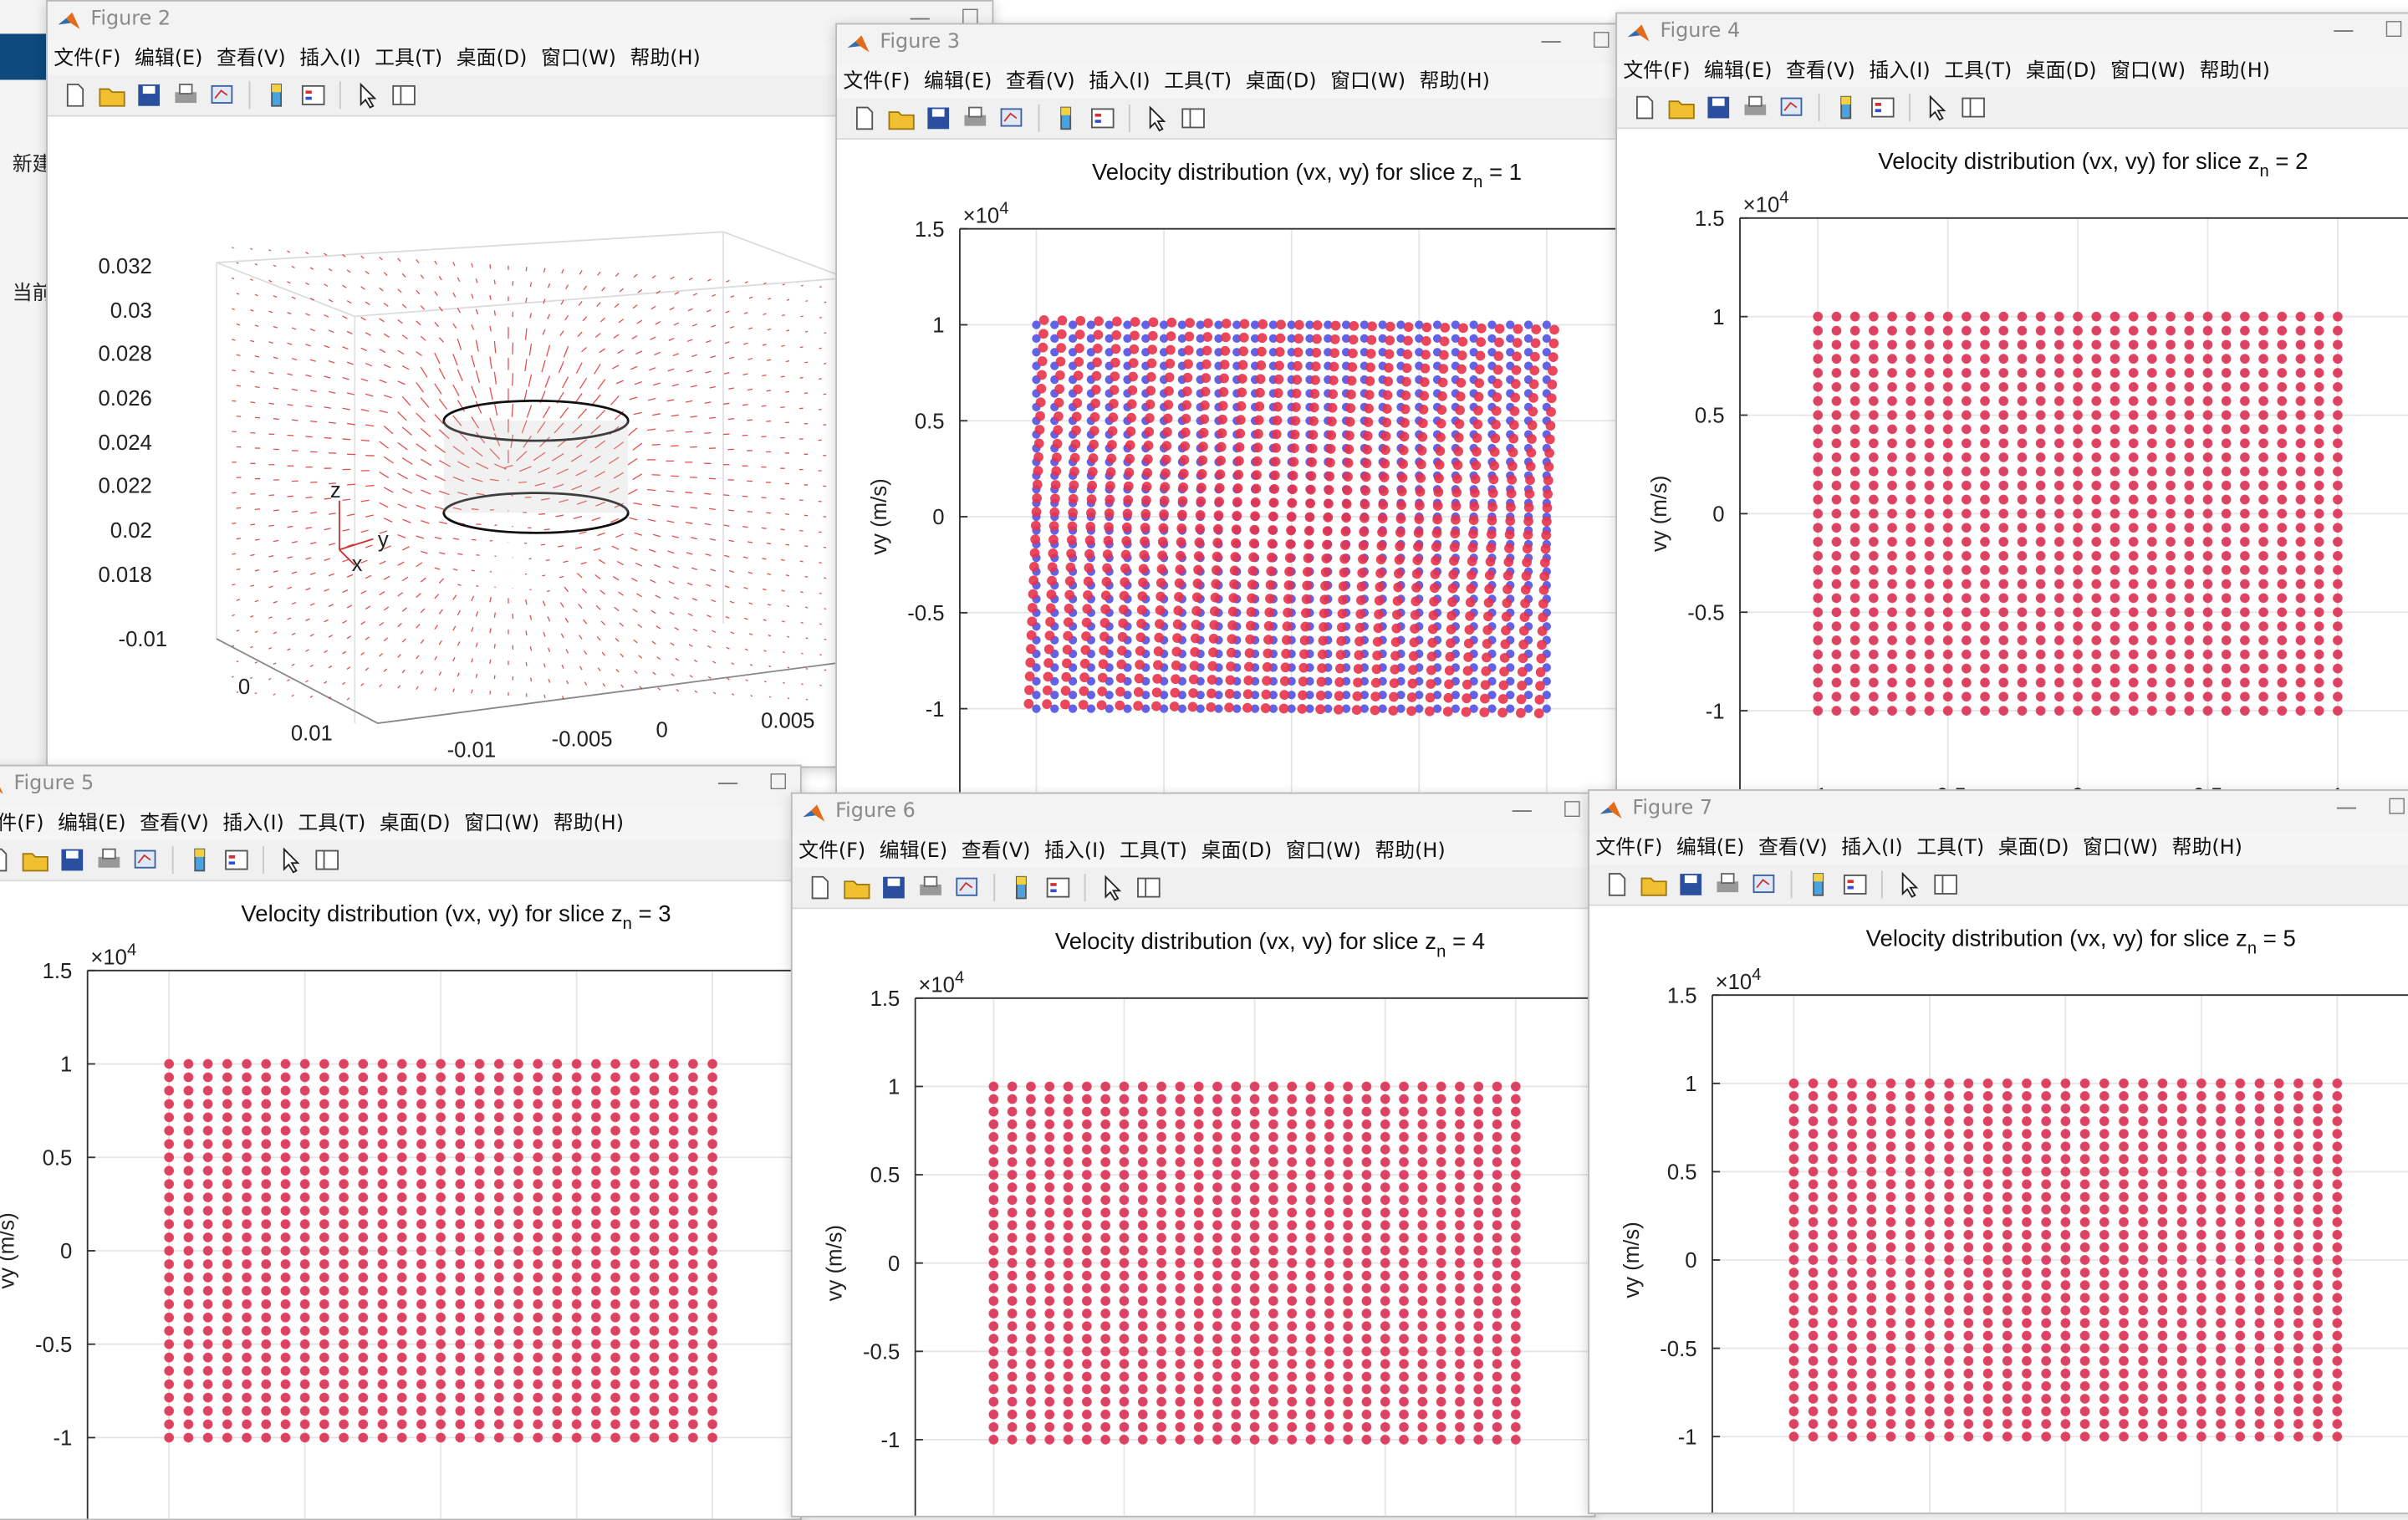 Image resolution: width=2408 pixels, height=1520 pixels. I want to click on title-bar: Figure 3—☐, so click(1230, 44).